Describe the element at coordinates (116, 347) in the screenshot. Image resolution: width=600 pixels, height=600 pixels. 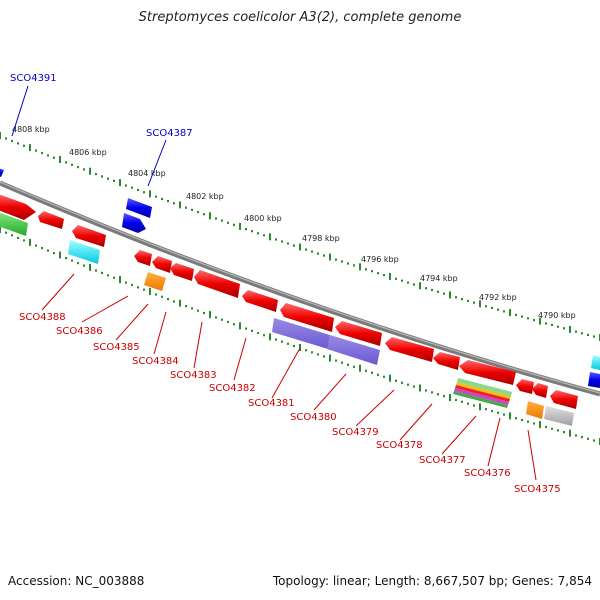
I see `gene-label-reverse: SCO4385` at that location.